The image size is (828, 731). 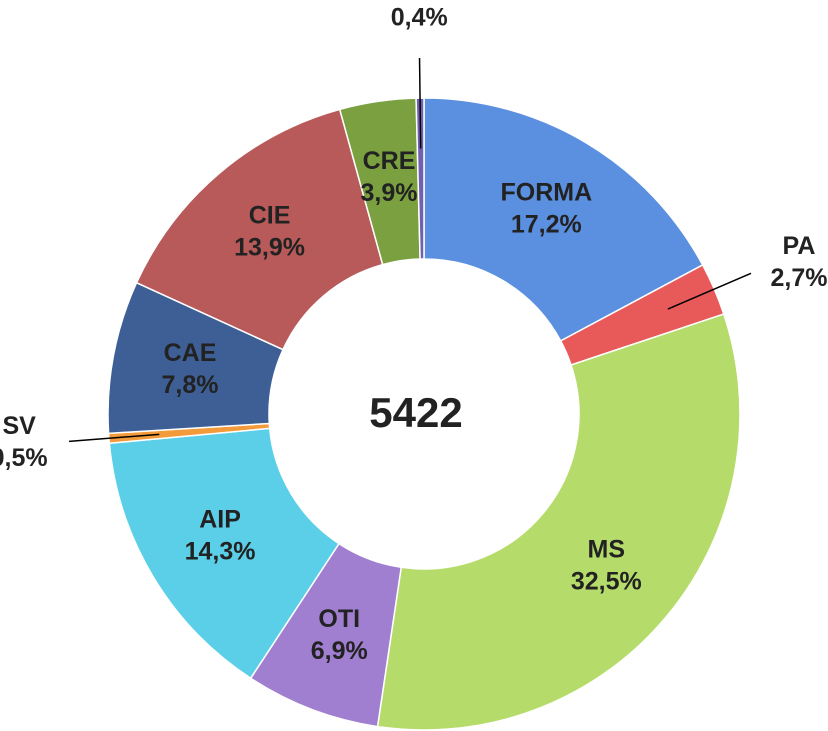 What do you see at coordinates (546, 224) in the screenshot?
I see `slice-value-label: 17,2%` at bounding box center [546, 224].